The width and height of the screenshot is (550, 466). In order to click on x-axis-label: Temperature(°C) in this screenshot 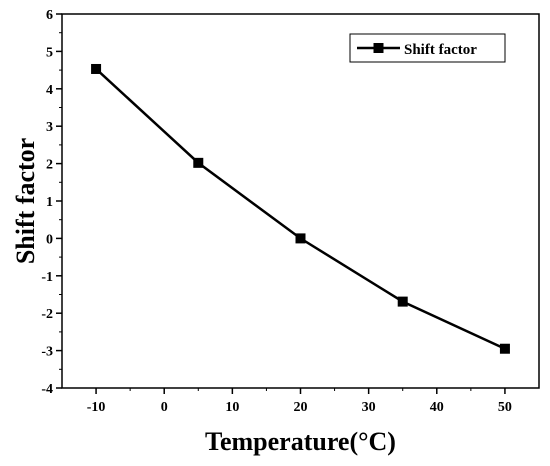, I will do `click(300, 441)`.